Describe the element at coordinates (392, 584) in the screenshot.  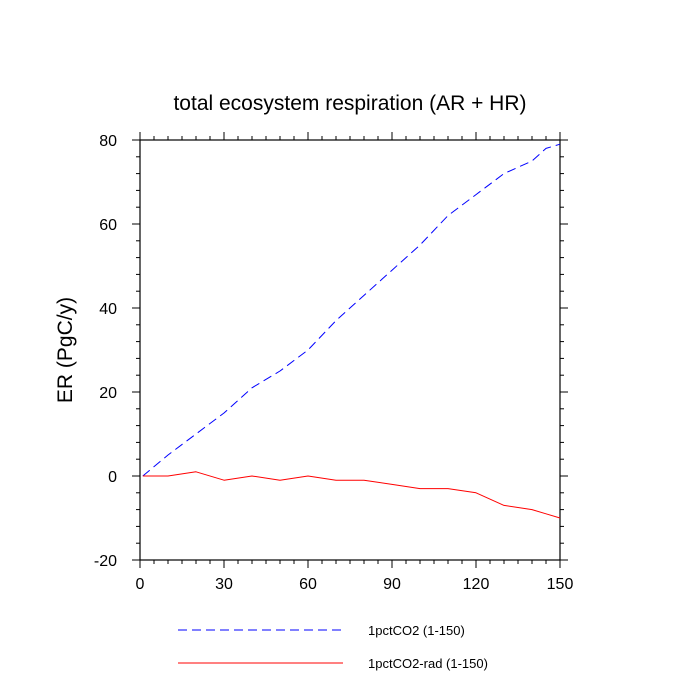
I see `x-tick-label: 90` at that location.